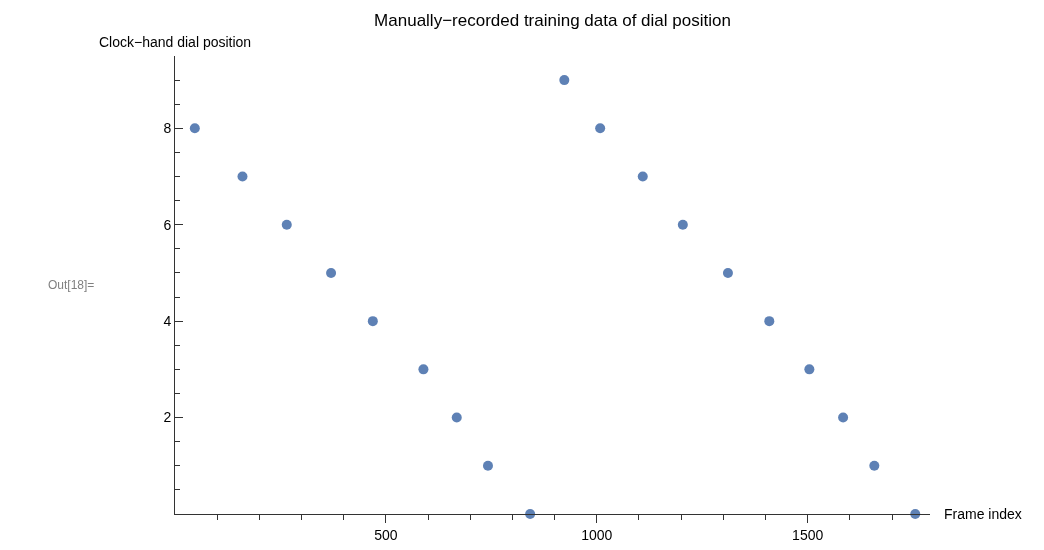 The height and width of the screenshot is (550, 1044). Describe the element at coordinates (71, 285) in the screenshot. I see `text: Out[18]=` at that location.